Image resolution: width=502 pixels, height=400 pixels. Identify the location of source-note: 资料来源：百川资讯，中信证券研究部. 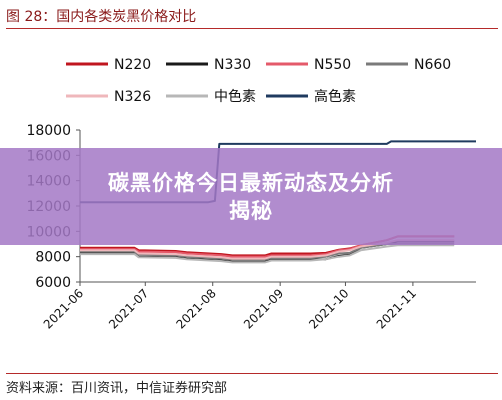
(117, 388).